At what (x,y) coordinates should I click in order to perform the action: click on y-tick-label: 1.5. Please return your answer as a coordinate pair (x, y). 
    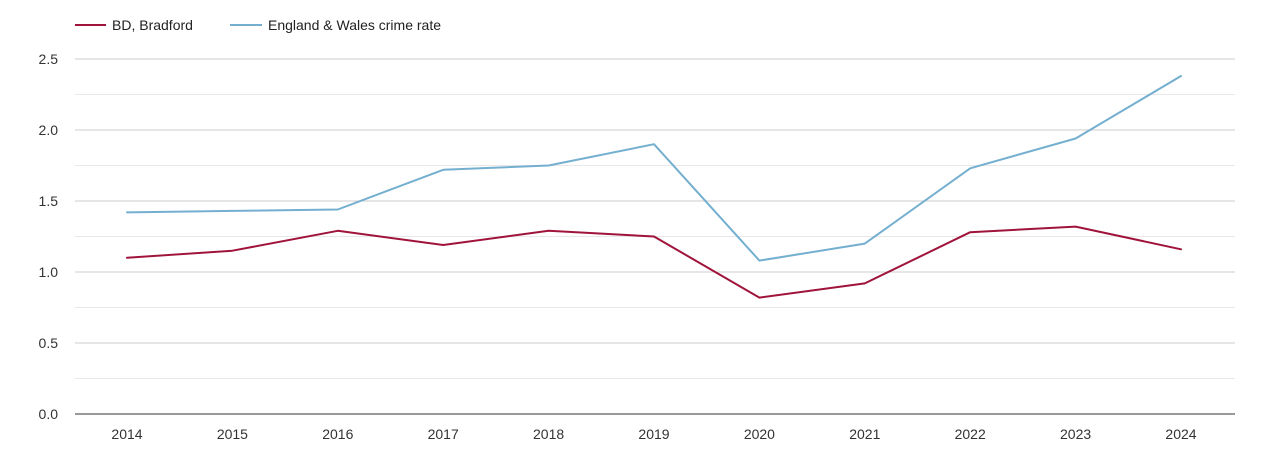
    Looking at the image, I should click on (49, 201).